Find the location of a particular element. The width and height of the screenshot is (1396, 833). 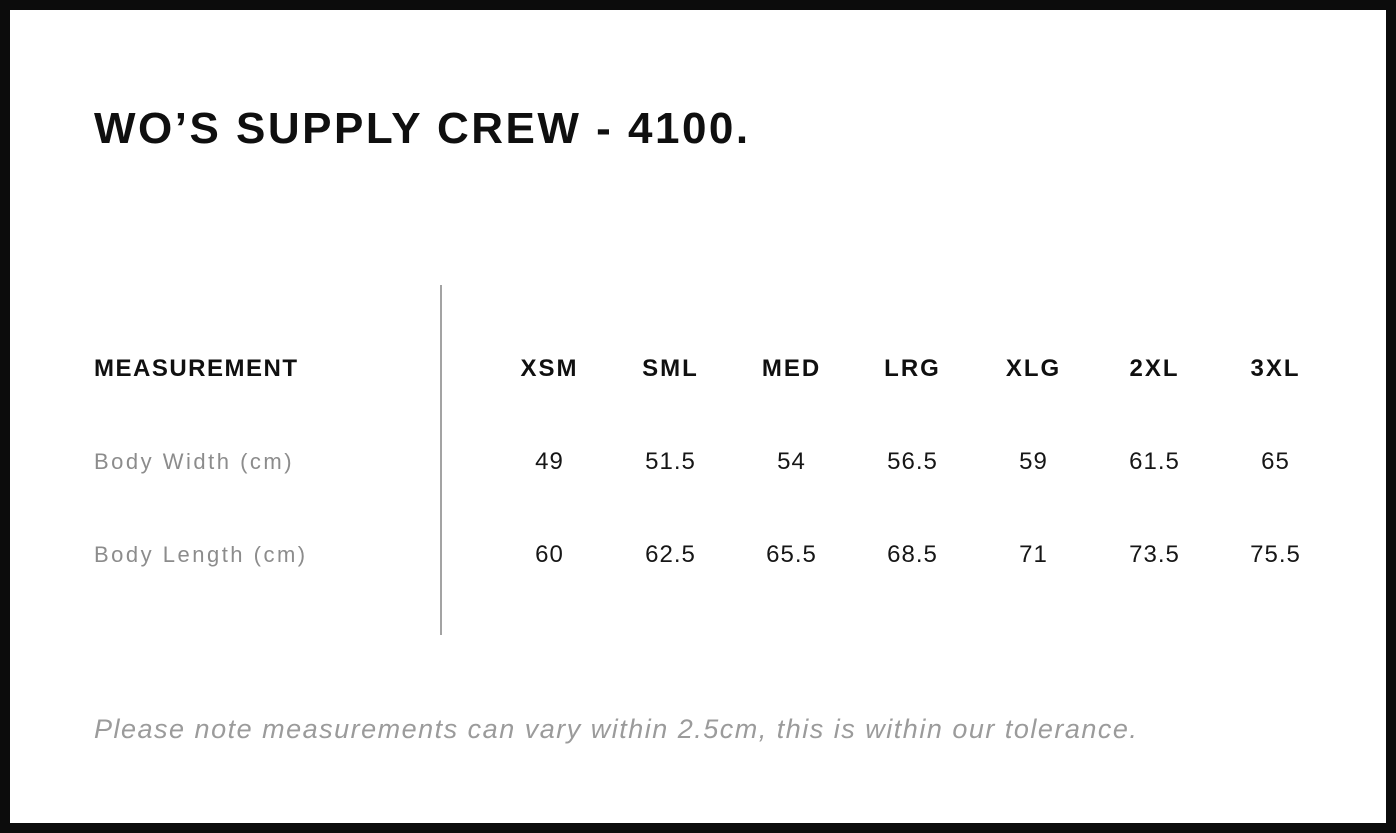

body-width-xsm: 49 is located at coordinates (549, 461).